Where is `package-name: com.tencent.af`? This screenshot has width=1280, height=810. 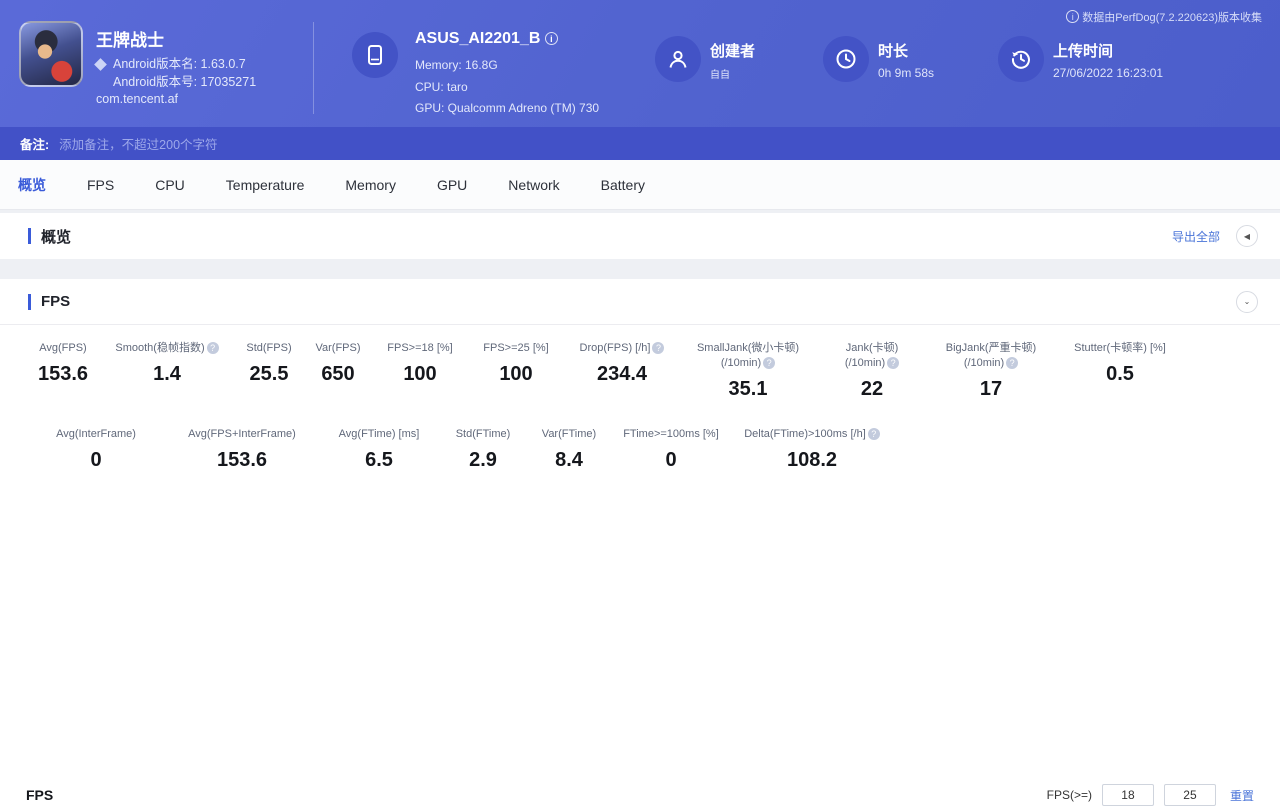
package-name: com.tencent.af is located at coordinates (137, 99).